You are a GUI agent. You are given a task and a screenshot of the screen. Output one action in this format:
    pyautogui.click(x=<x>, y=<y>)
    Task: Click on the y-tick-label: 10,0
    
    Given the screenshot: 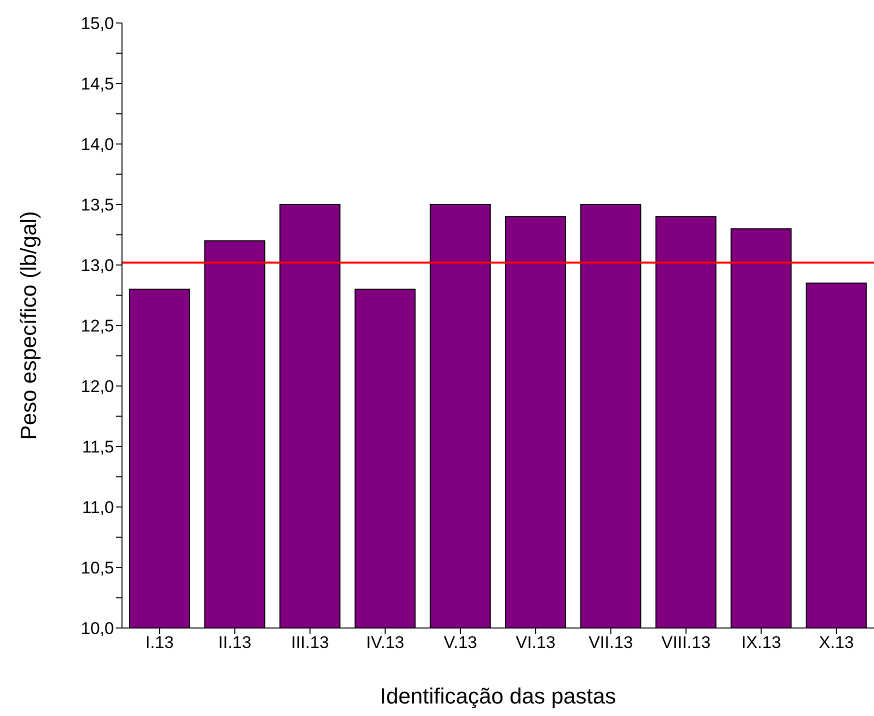 What is the action you would take?
    pyautogui.click(x=97, y=628)
    